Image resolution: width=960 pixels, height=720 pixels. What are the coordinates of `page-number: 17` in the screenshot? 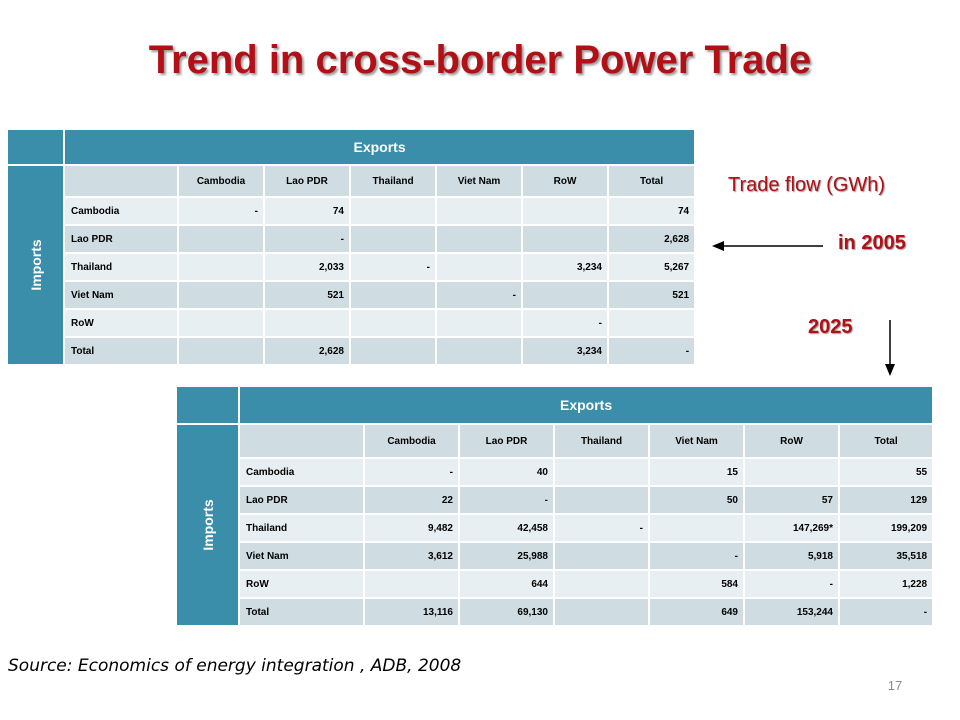 It's located at (895, 685).